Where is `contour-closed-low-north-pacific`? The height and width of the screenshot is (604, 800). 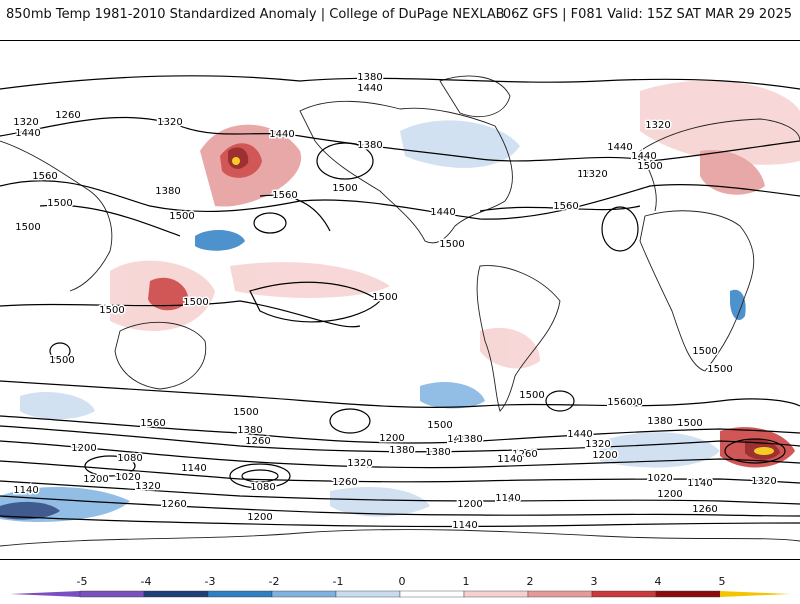 contour-closed-low-north-pacific is located at coordinates (345, 161).